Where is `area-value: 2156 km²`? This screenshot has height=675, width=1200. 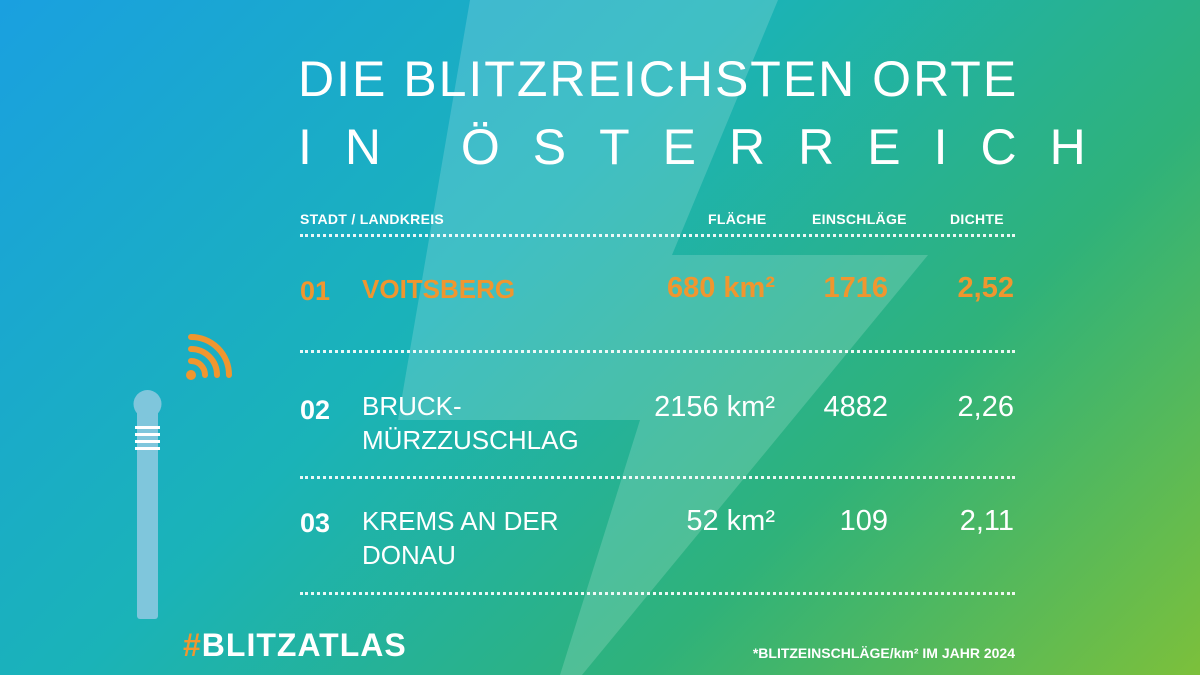
area-value: 2156 km² is located at coordinates (714, 407).